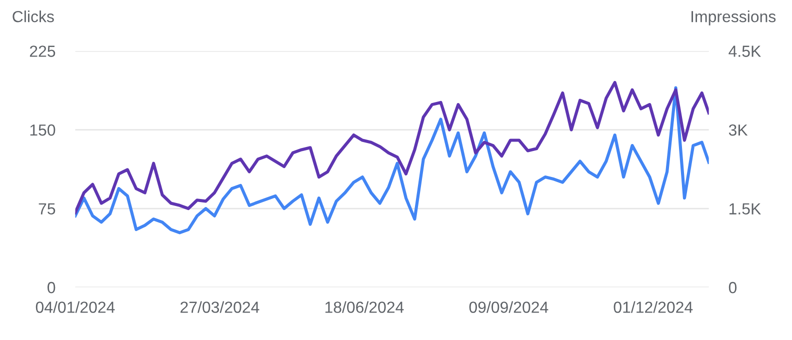 This screenshot has width=792, height=340. What do you see at coordinates (734, 18) in the screenshot?
I see `y2-axis-title: Impressions` at bounding box center [734, 18].